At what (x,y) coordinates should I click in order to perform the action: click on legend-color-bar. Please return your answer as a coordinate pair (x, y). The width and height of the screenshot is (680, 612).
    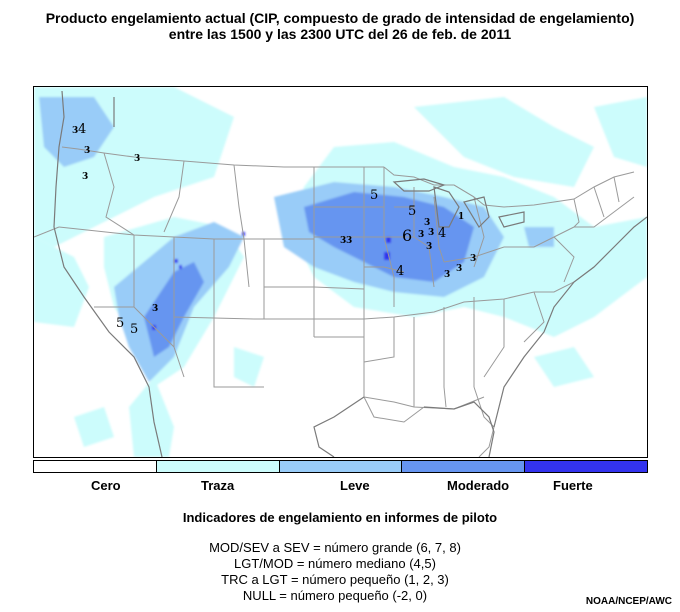
    Looking at the image, I should click on (340, 466).